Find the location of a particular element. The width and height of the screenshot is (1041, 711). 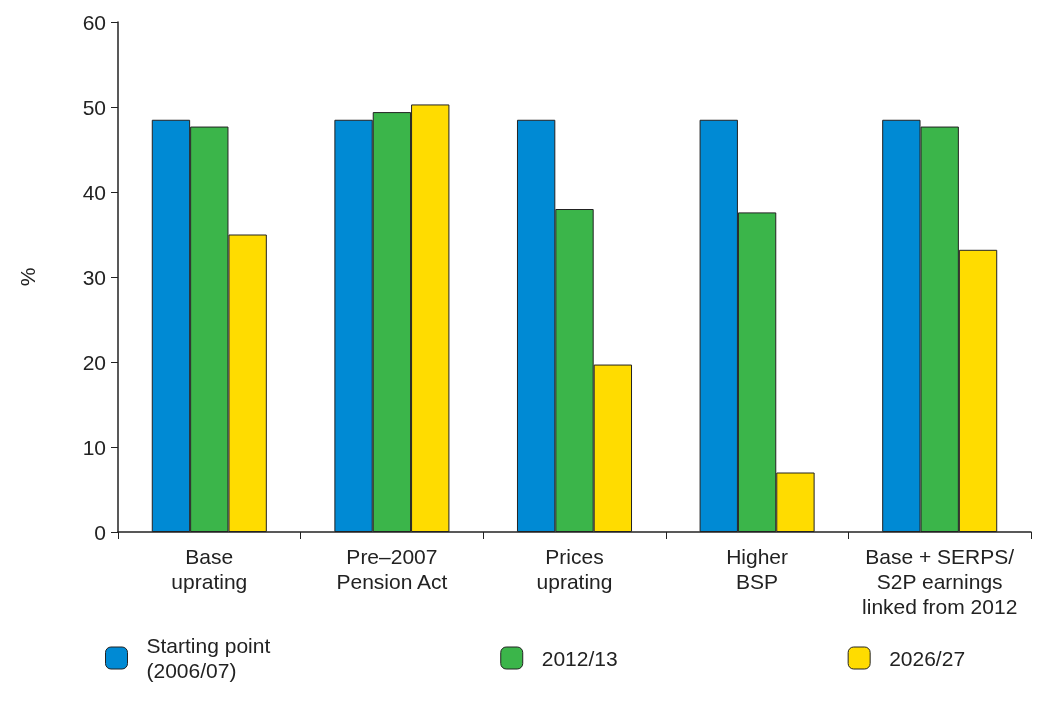

y-tick-label: 50 is located at coordinates (94, 107).